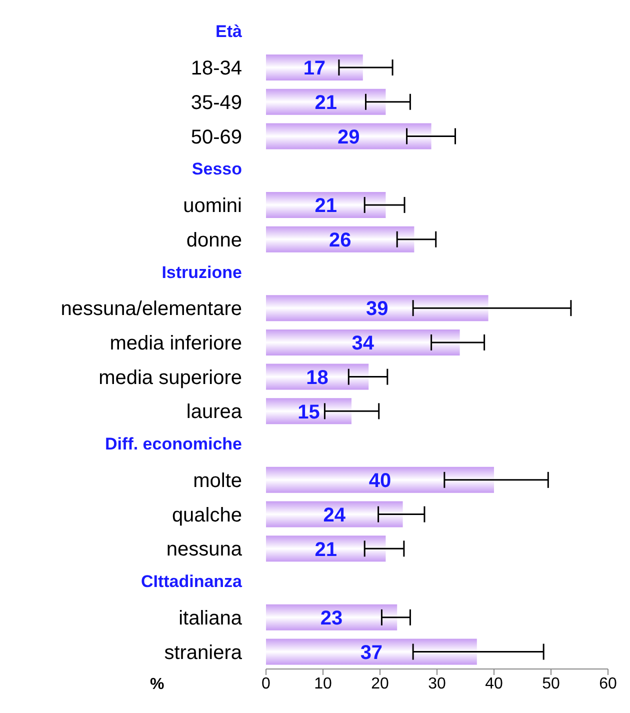 The width and height of the screenshot is (630, 713). Describe the element at coordinates (494, 683) in the screenshot. I see `x-tick-label: 40` at that location.